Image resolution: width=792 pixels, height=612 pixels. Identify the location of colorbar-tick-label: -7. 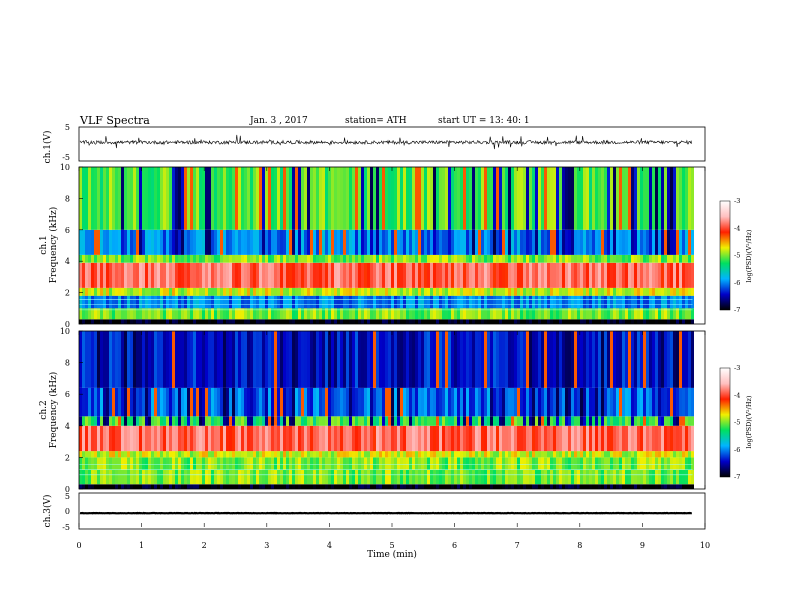
(737, 310).